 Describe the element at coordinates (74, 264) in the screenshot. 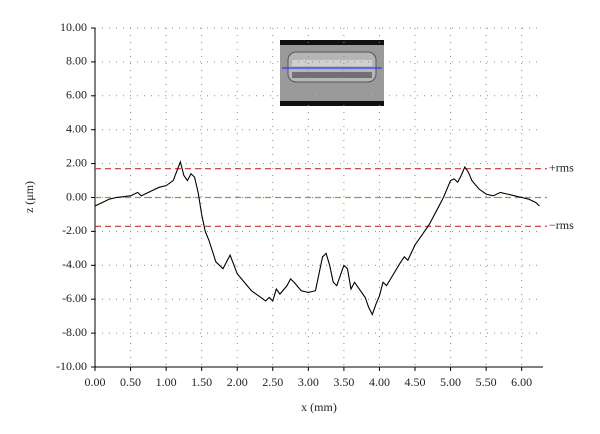

I see `y-tick-label: -4.00` at that location.